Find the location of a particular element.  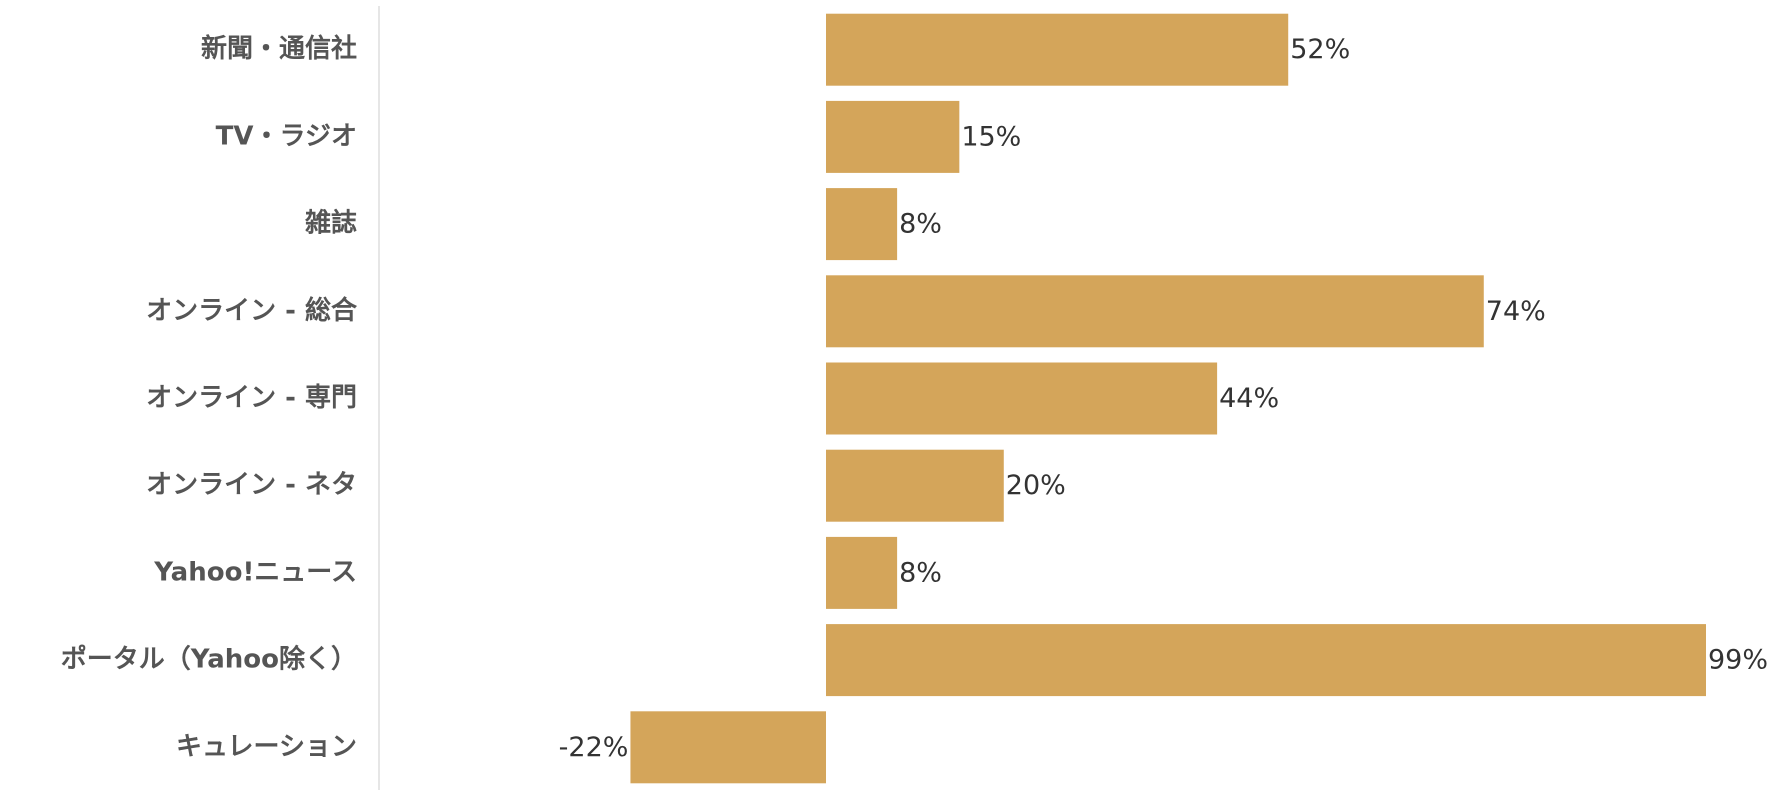

category-label: キュレーション is located at coordinates (266, 747).